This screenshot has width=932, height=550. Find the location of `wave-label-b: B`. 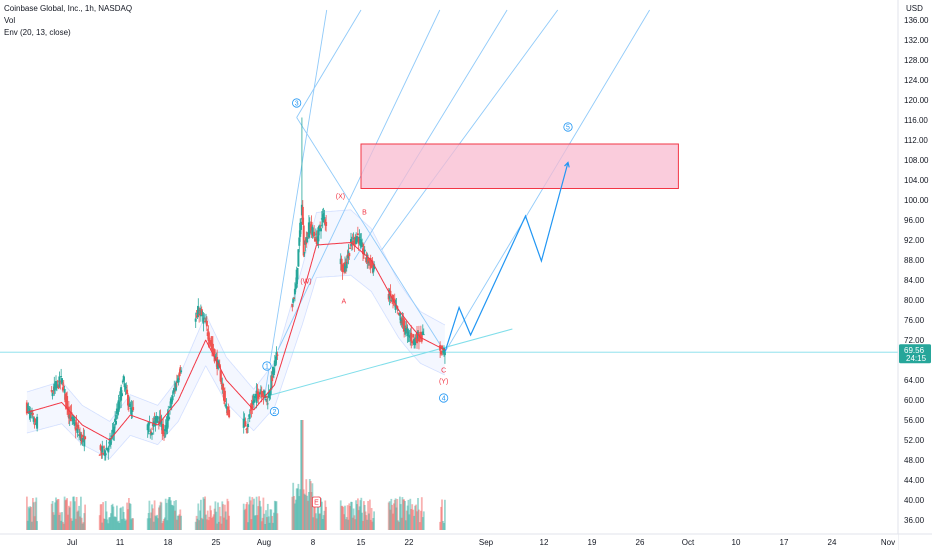

wave-label-b: B is located at coordinates (364, 212).